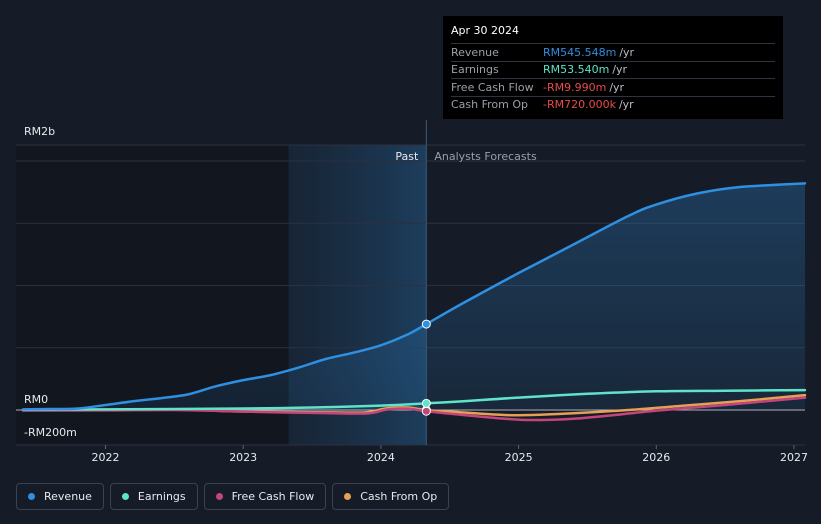  I want to click on tooltip-row: Earnings RM53.540m/yr, so click(613, 69).